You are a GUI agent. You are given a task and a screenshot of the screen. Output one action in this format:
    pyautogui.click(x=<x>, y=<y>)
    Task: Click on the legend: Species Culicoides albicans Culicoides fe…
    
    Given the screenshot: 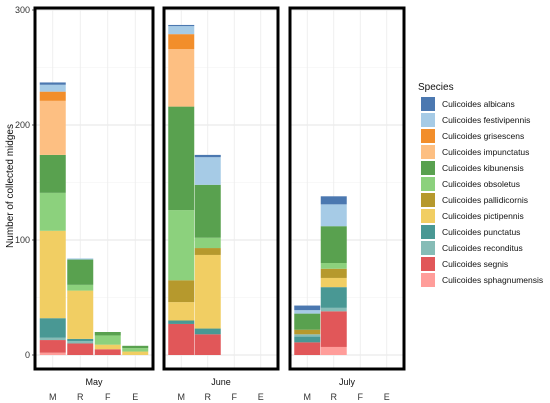 What is the action you would take?
    pyautogui.click(x=480, y=184)
    